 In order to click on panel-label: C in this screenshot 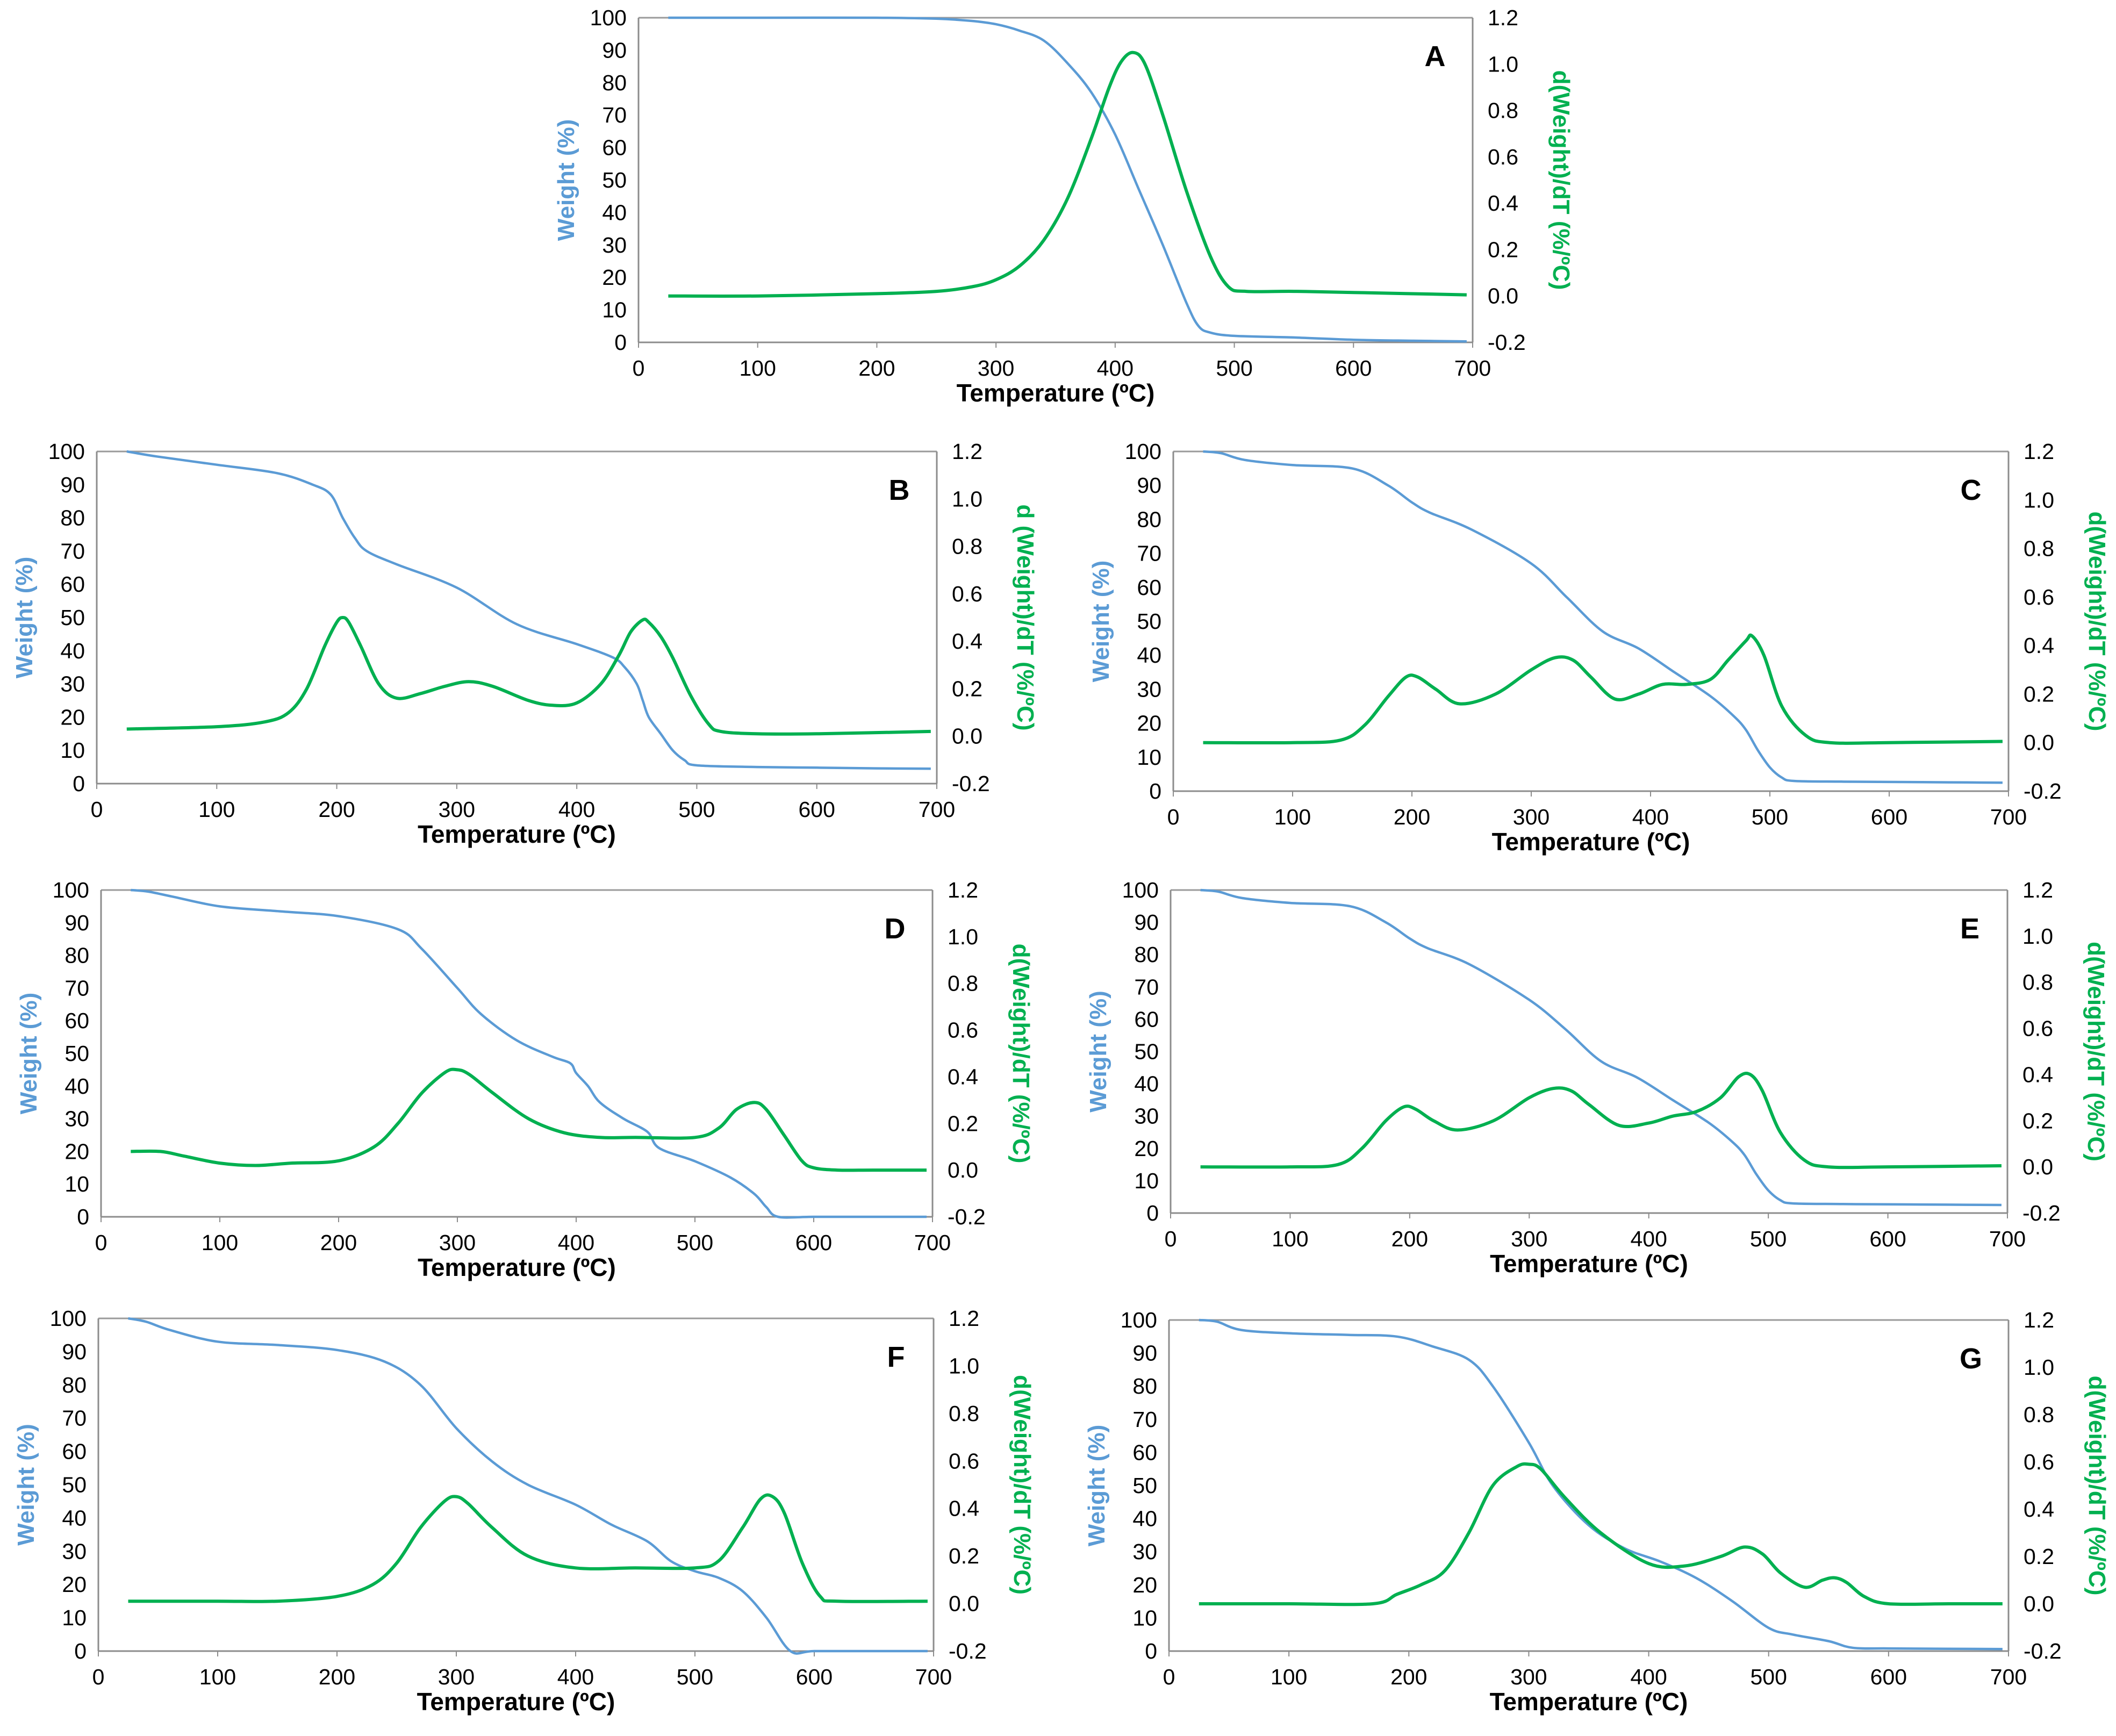, I will do `click(1971, 490)`.